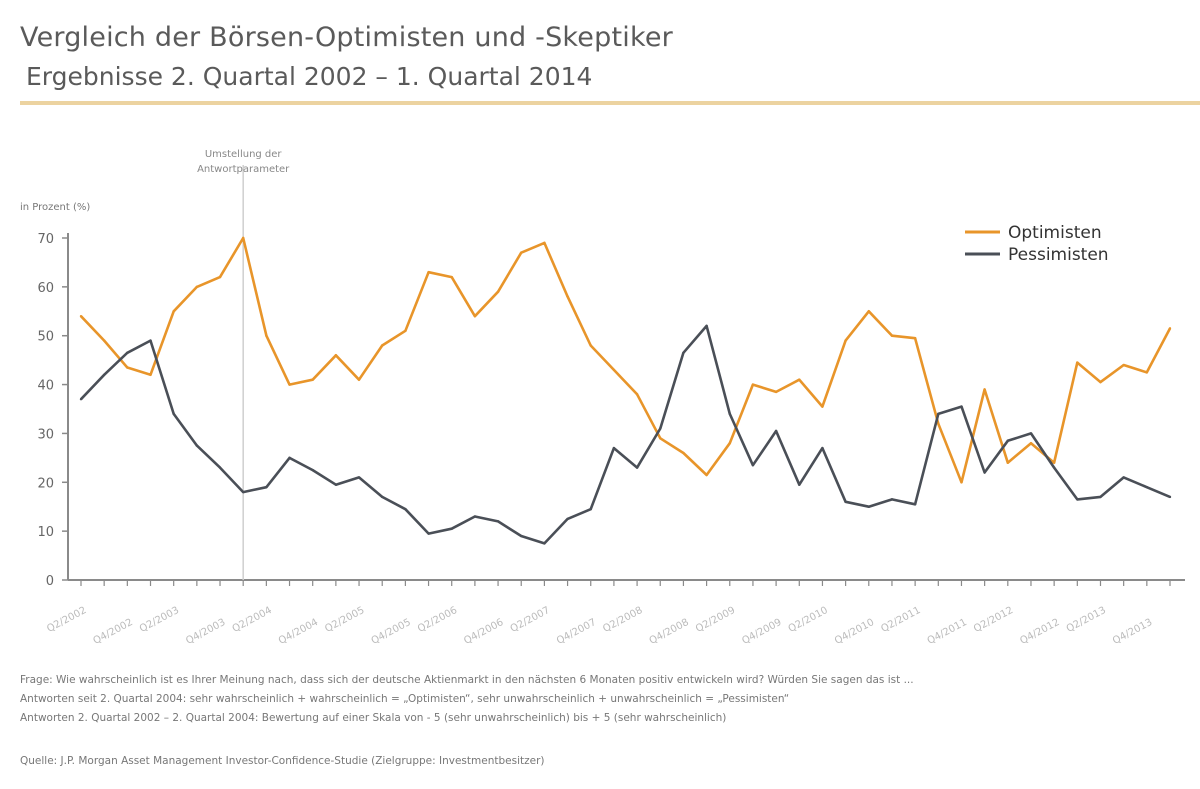  What do you see at coordinates (610, 103) in the screenshot?
I see `title-divider` at bounding box center [610, 103].